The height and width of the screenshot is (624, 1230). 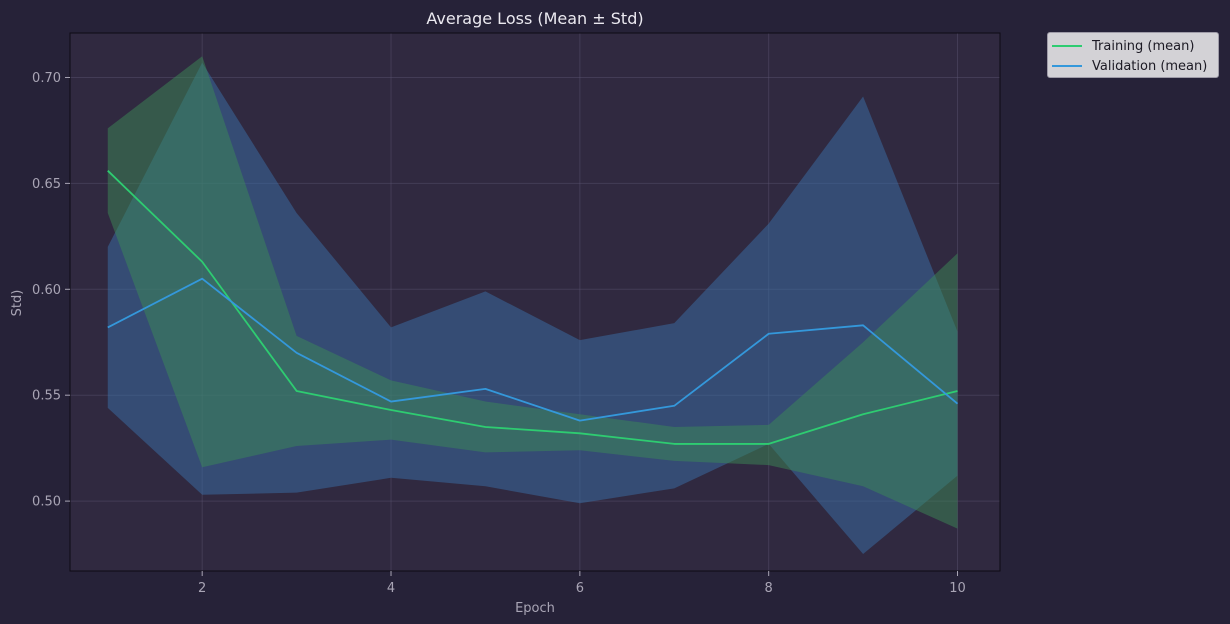 I want to click on y-tick-label-3: 0.65, so click(x=46, y=184).